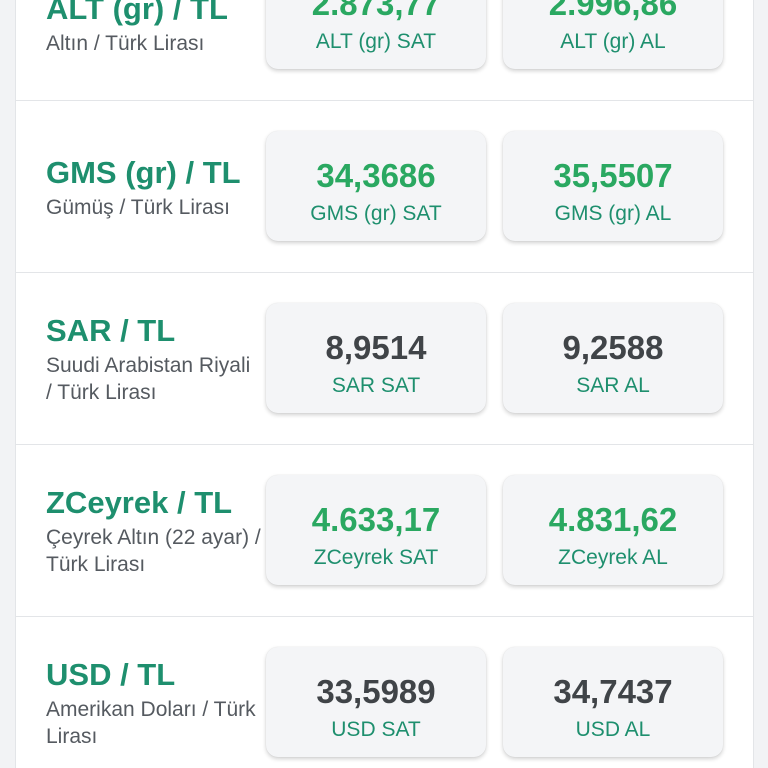 This screenshot has width=768, height=768. I want to click on pair-description: Çeyrek Altın (22 ayar) / Türk Lirası, so click(153, 551).